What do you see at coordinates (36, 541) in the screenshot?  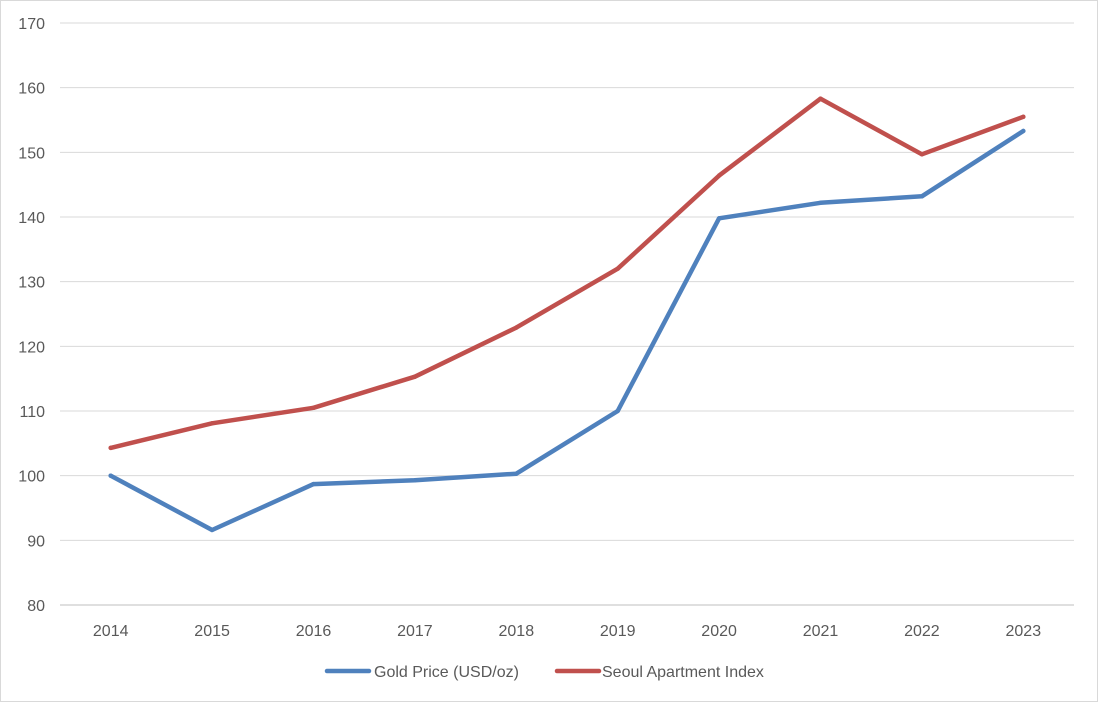 I see `y-tick-label: 90` at bounding box center [36, 541].